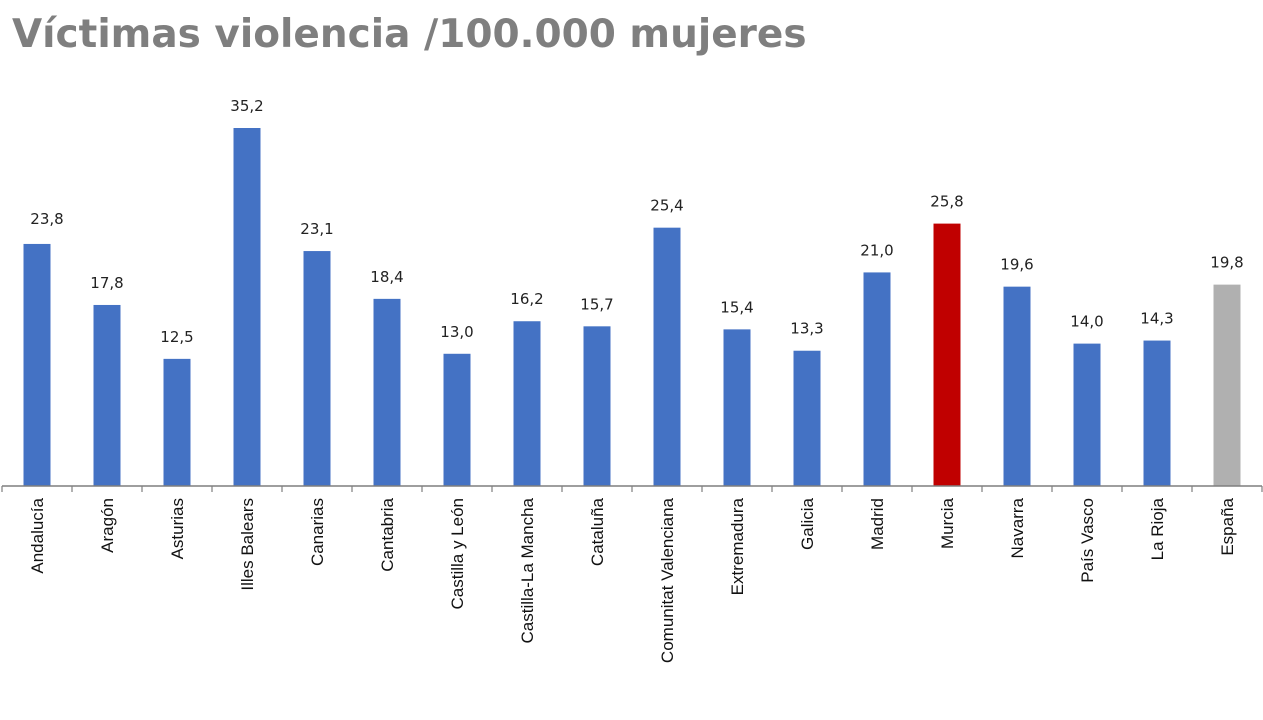 The image size is (1263, 720). What do you see at coordinates (456, 332) in the screenshot?
I see `value-label-castilla-y-leon: 13,0` at bounding box center [456, 332].